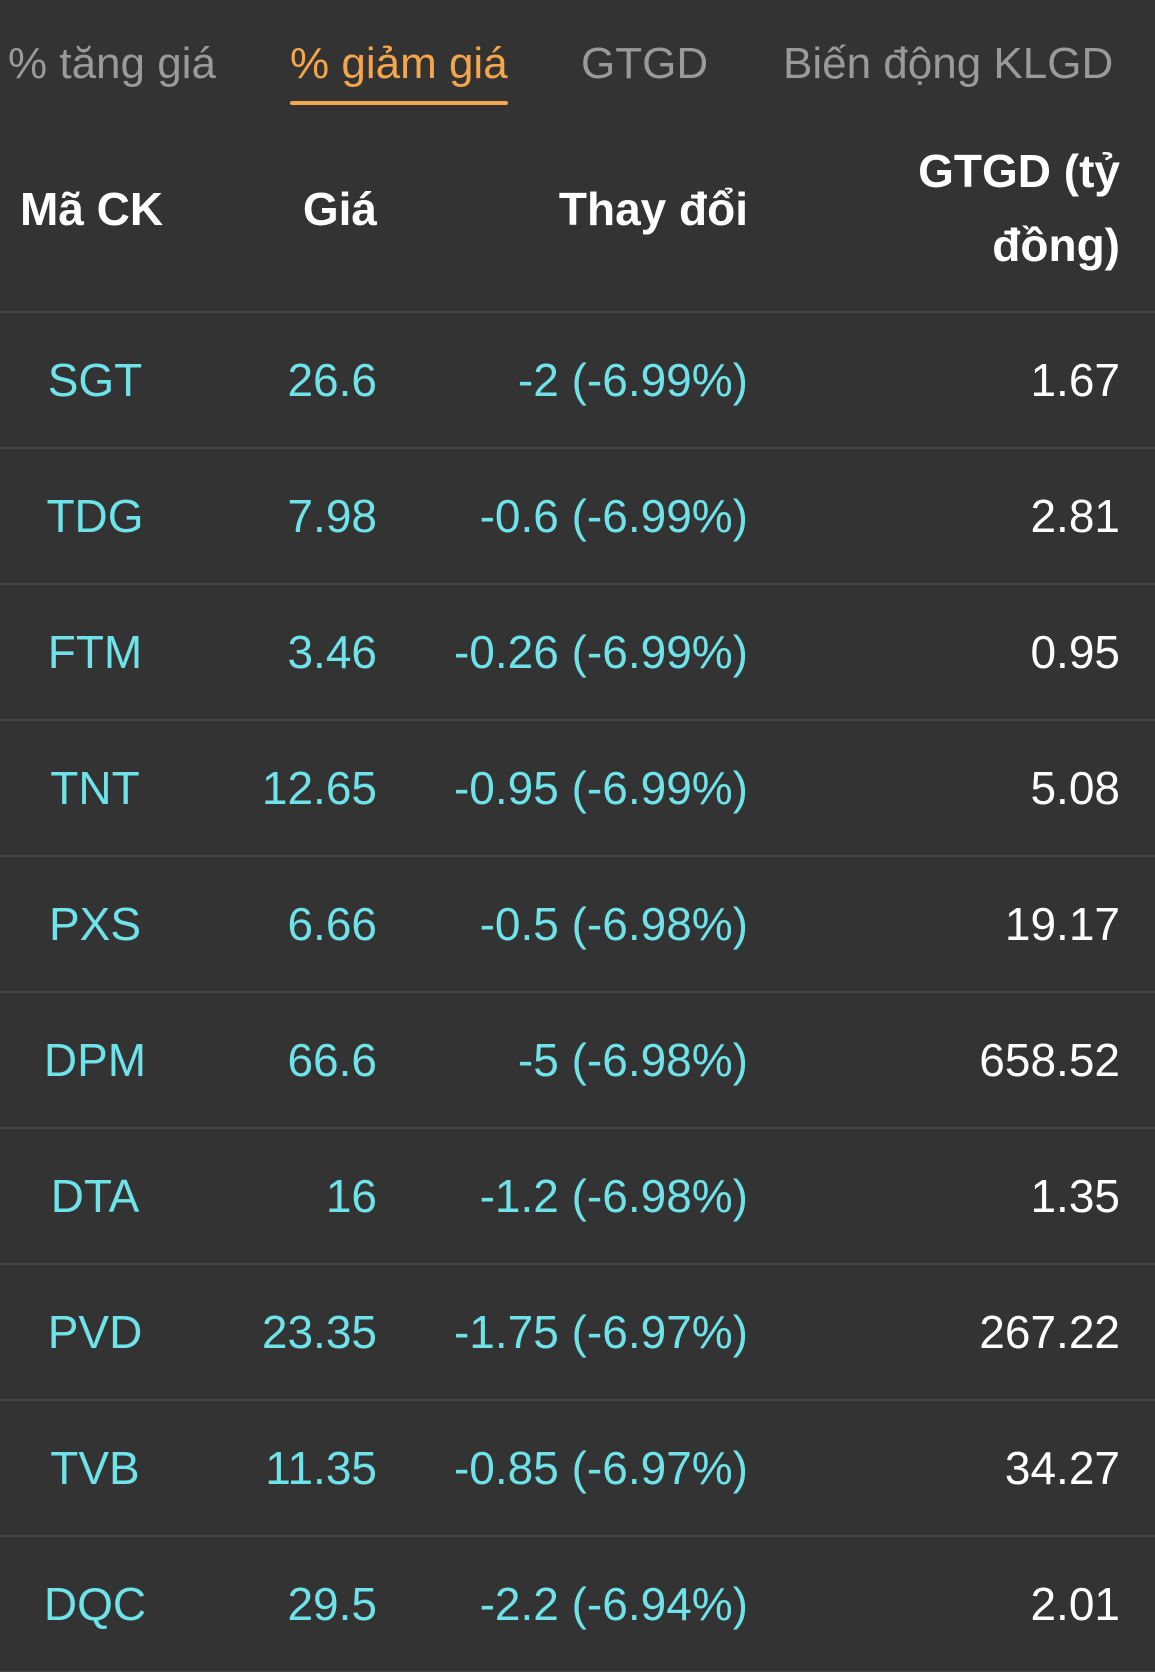 The width and height of the screenshot is (1155, 1672). I want to click on stock-price: 11.35, so click(321, 1468).